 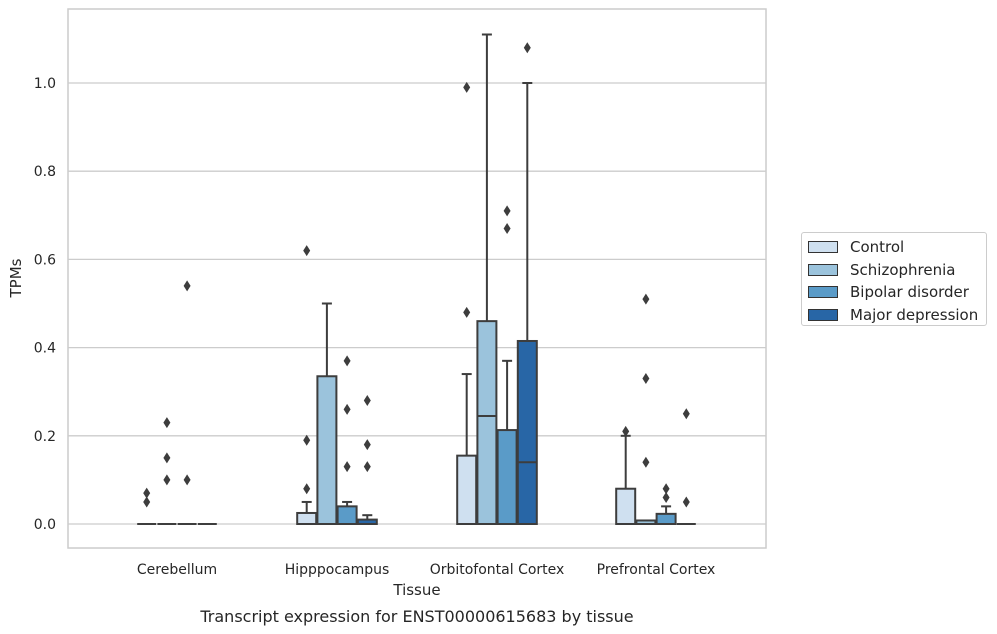 What do you see at coordinates (45, 349) in the screenshot?
I see `y-tick-label: 0.4` at bounding box center [45, 349].